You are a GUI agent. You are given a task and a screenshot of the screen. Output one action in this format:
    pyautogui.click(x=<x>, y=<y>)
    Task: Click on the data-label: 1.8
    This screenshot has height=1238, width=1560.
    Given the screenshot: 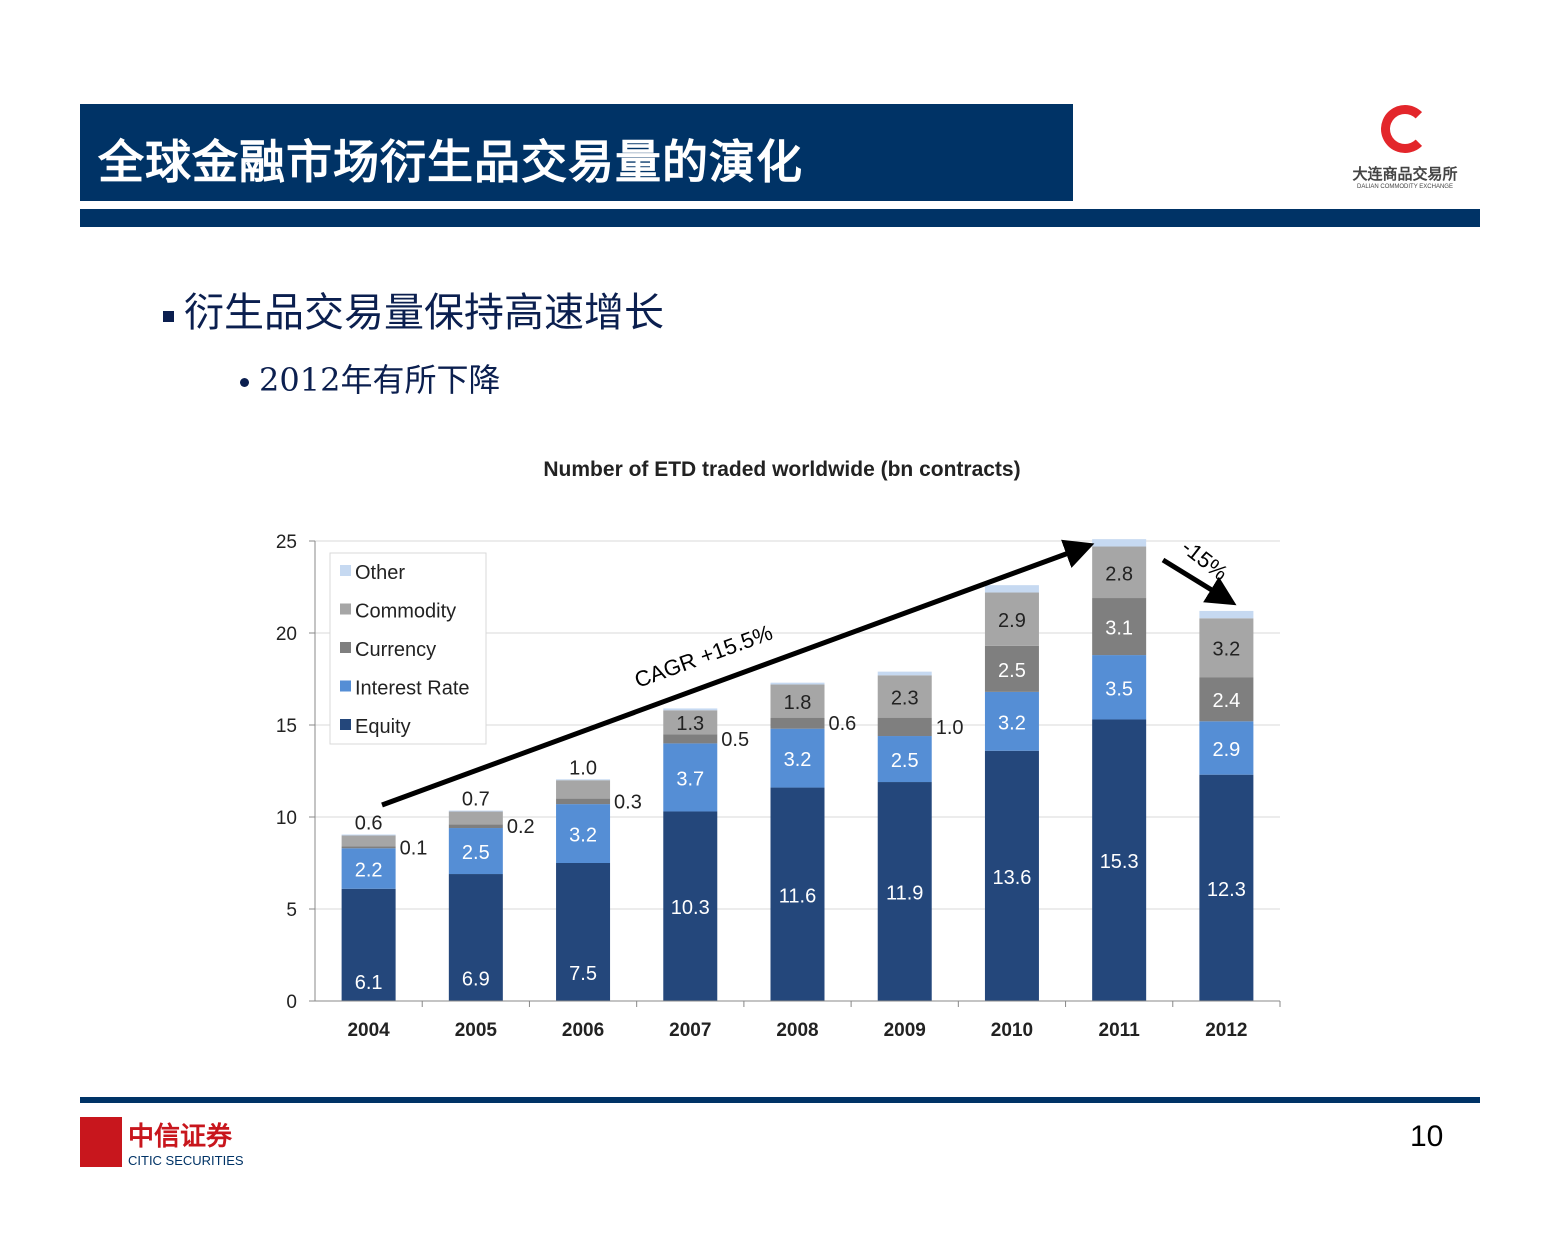 What is the action you would take?
    pyautogui.click(x=798, y=703)
    